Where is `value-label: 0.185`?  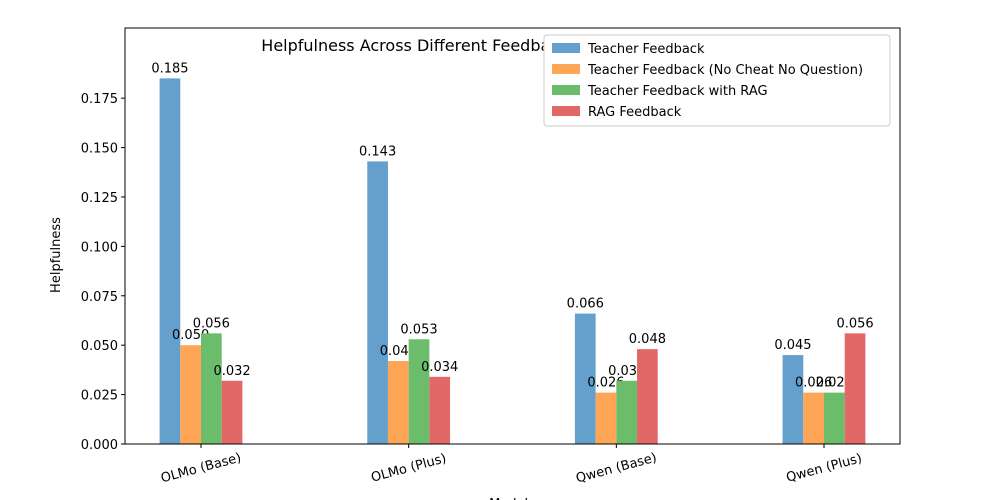
value-label: 0.185 is located at coordinates (169, 68).